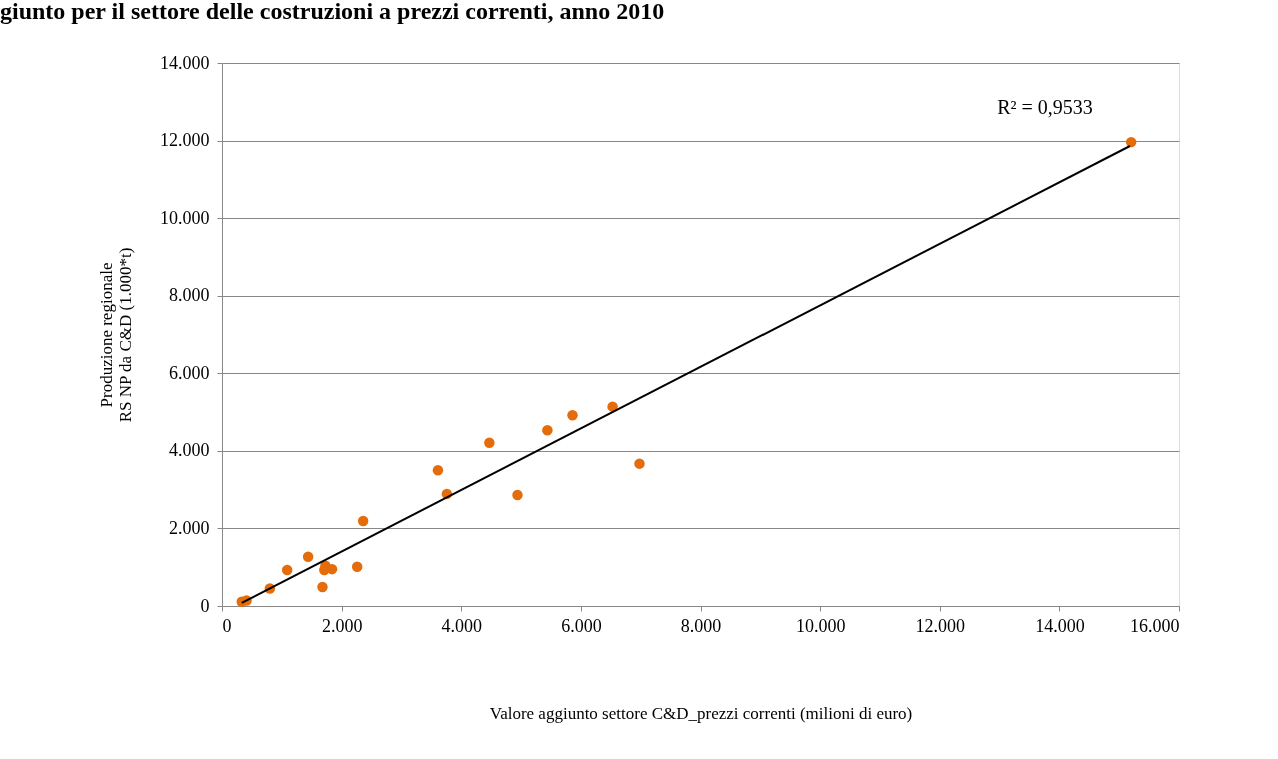 The width and height of the screenshot is (1278, 759). Describe the element at coordinates (581, 625) in the screenshot. I see `x-tick-label: 6.000` at that location.